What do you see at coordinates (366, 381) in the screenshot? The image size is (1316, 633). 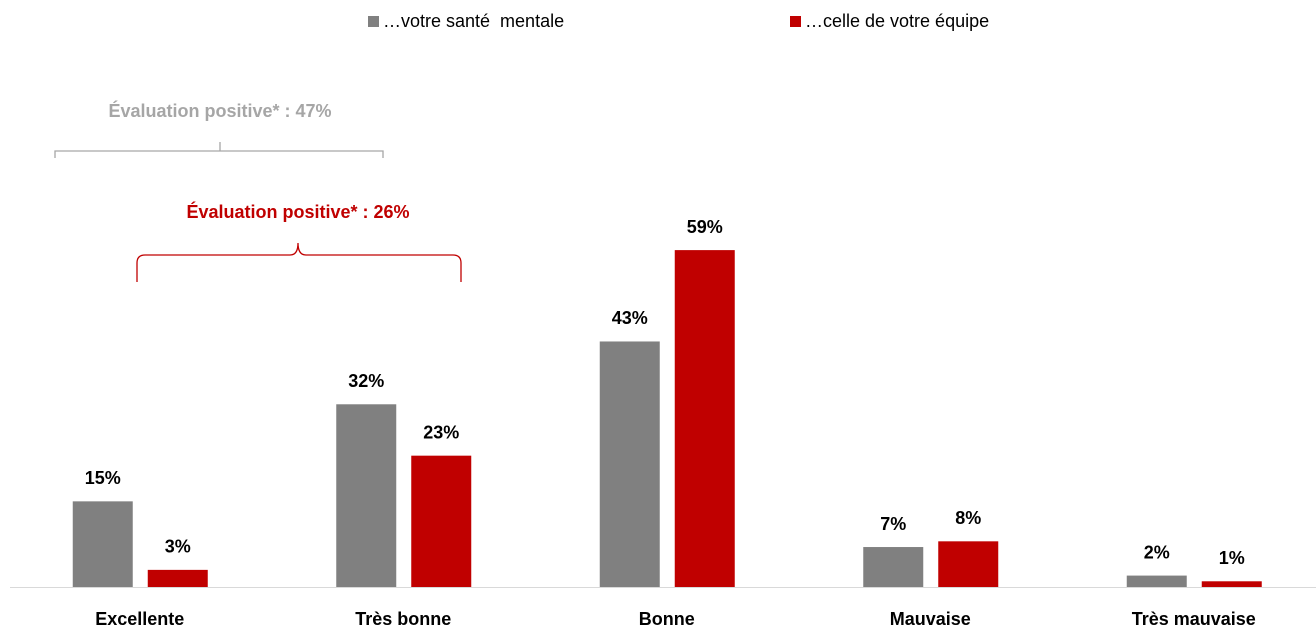 I see `data-label: 32%` at bounding box center [366, 381].